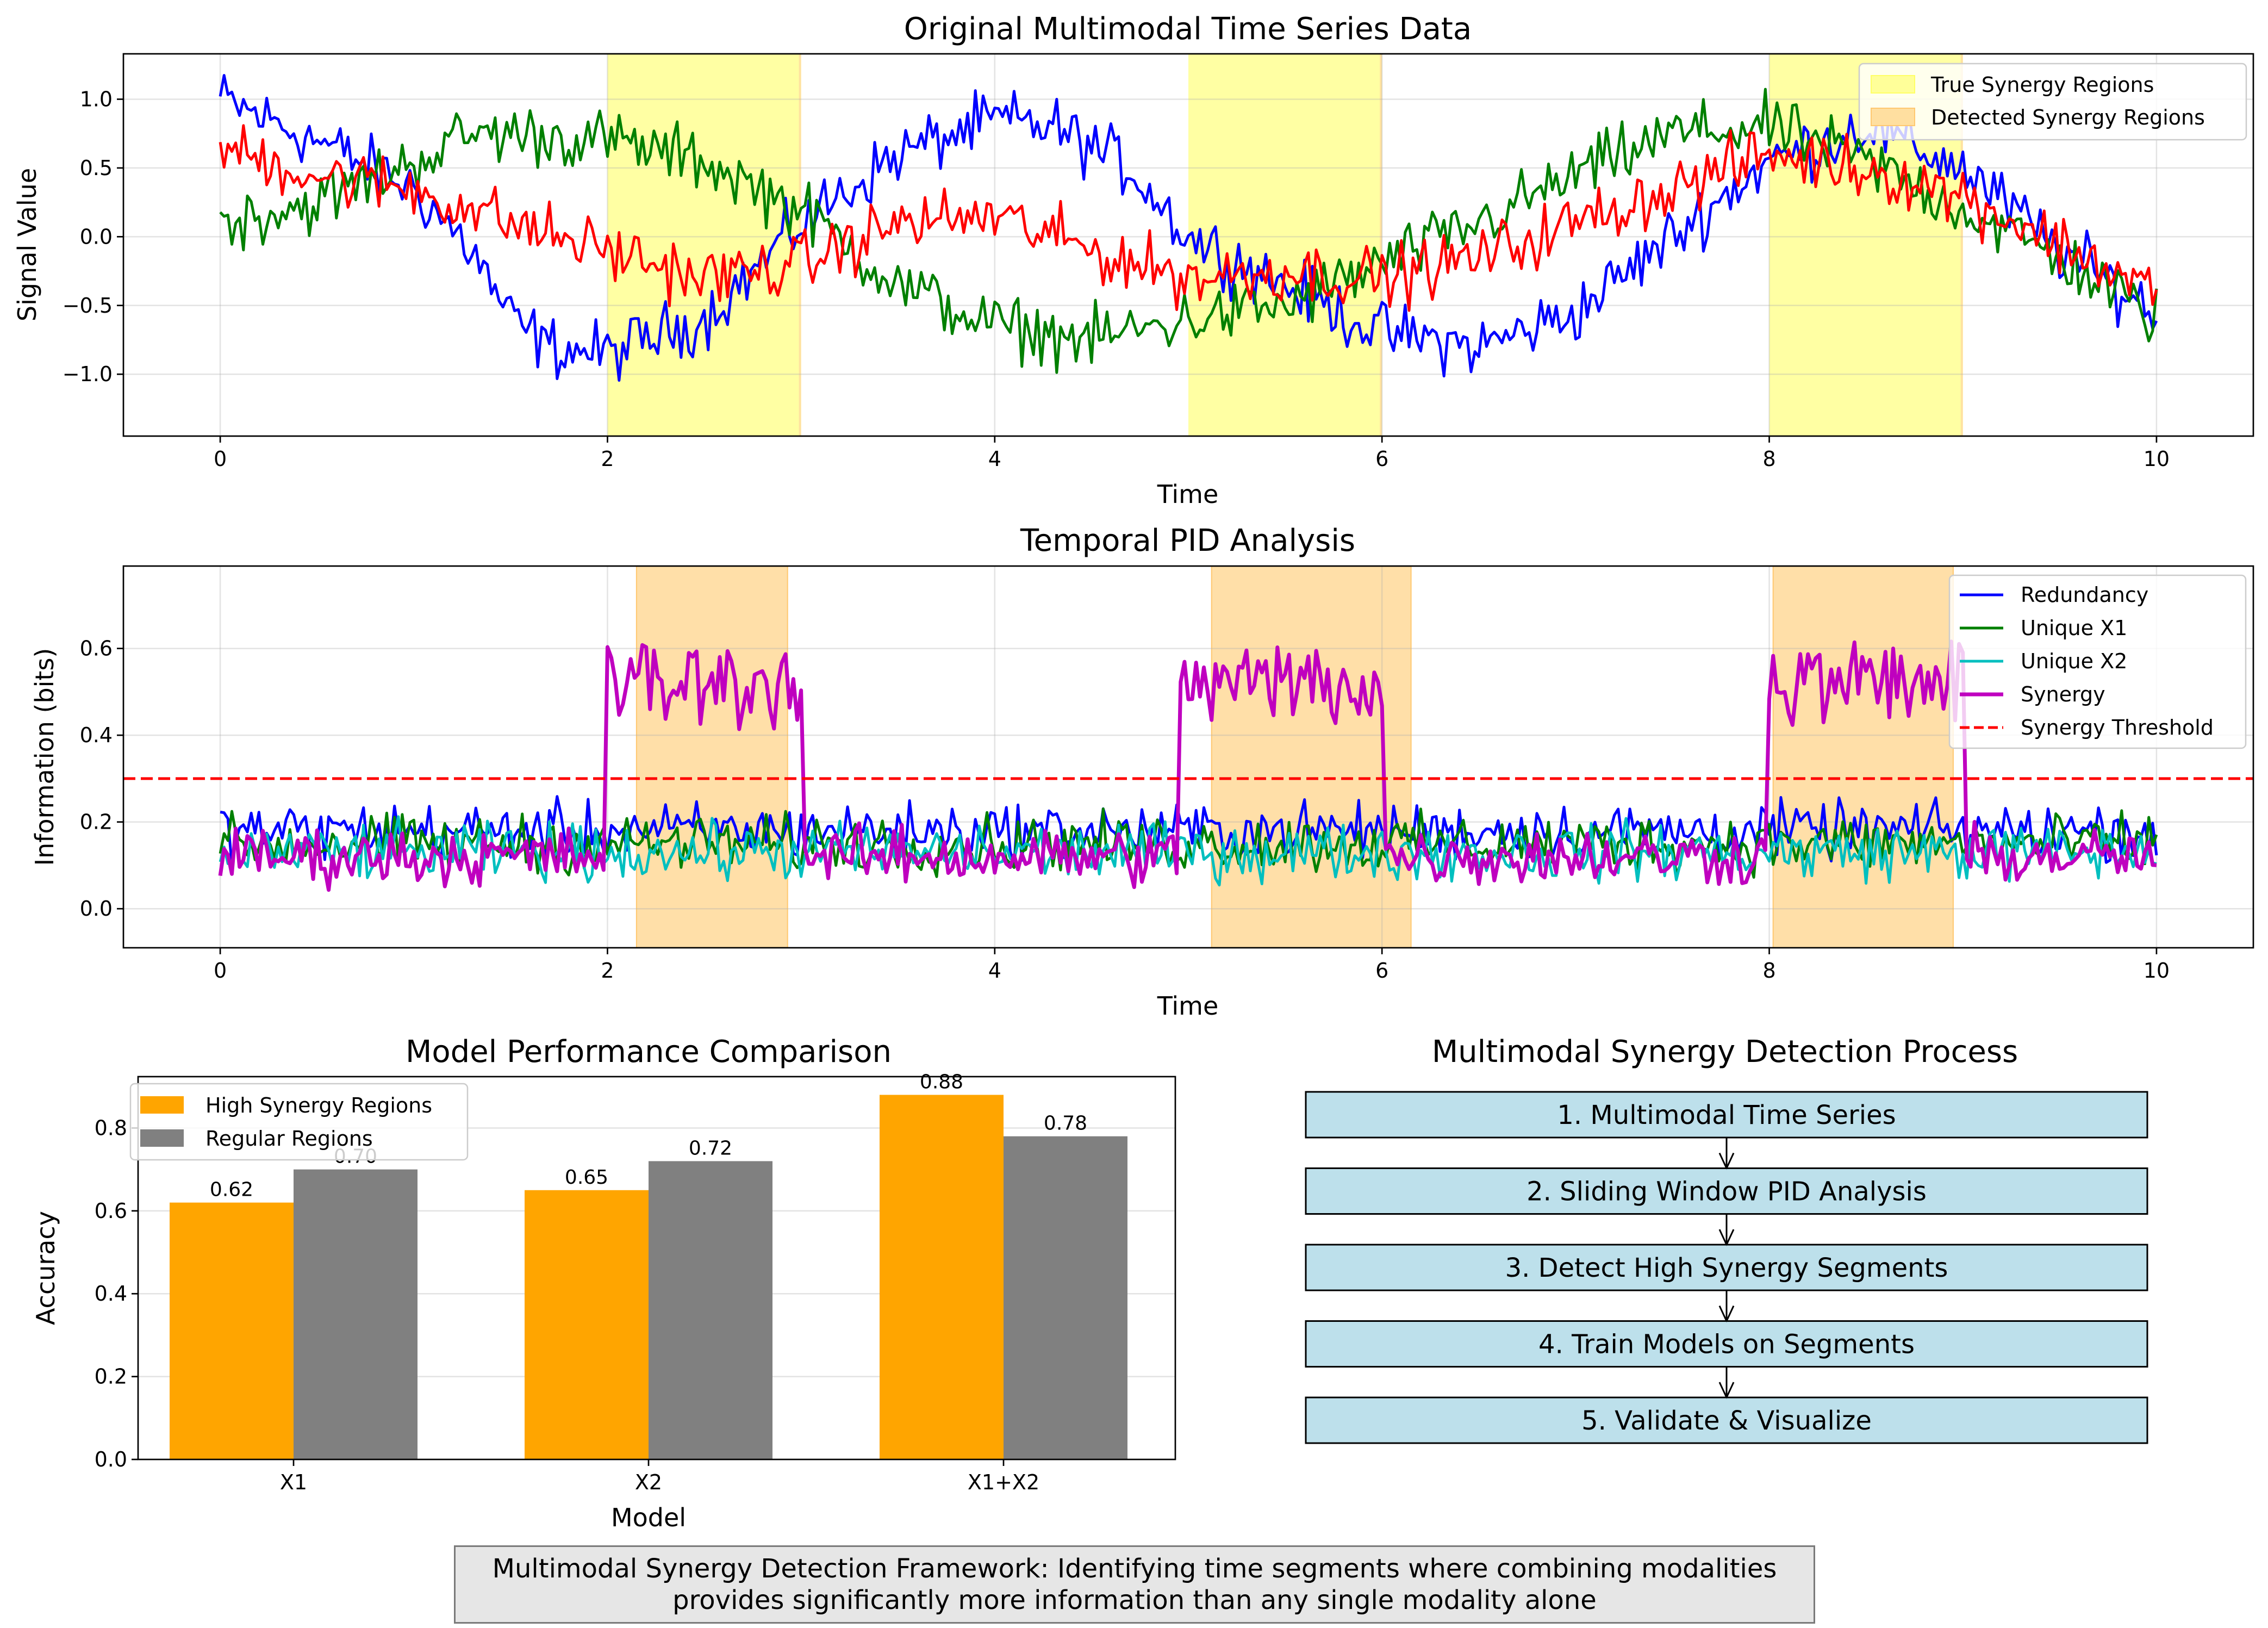 This screenshot has height=1628, width=2268. What do you see at coordinates (1188, 495) in the screenshot?
I see `timeseries-xlabel: Time` at bounding box center [1188, 495].